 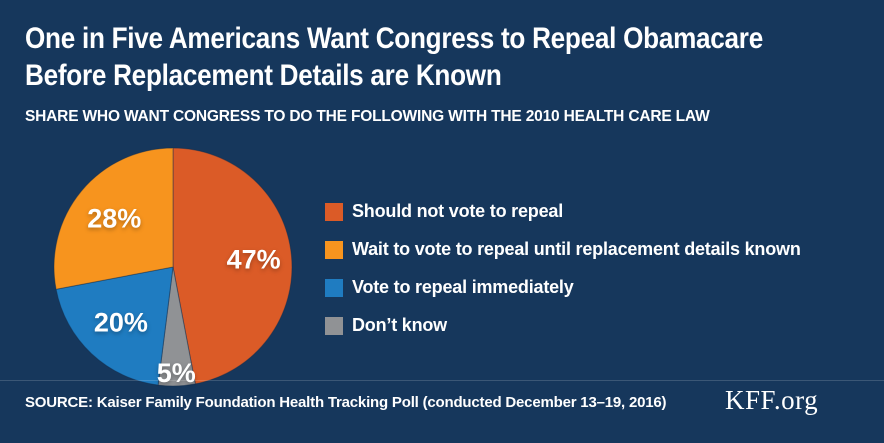 What do you see at coordinates (442, 380) in the screenshot?
I see `footer-divider` at bounding box center [442, 380].